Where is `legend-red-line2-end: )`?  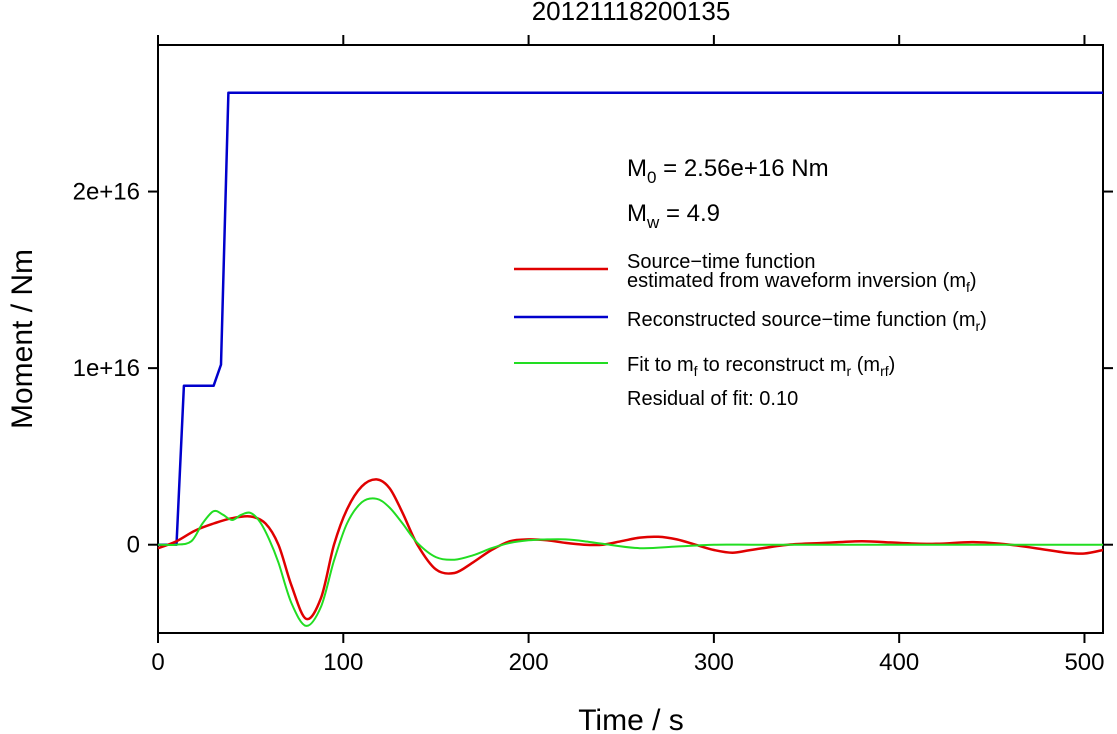 legend-red-line2-end: ) is located at coordinates (973, 281).